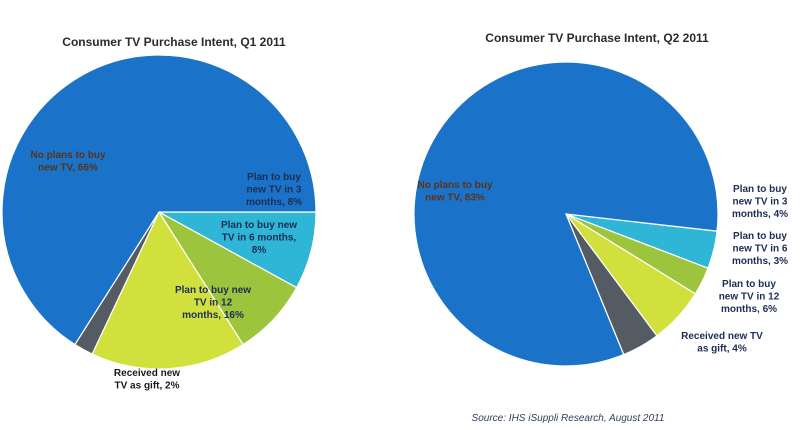 This screenshot has width=800, height=430. Describe the element at coordinates (760, 249) in the screenshot. I see `slice-label-plan-to-buy-new-tv-in-6-months: Plan to buy new TV in 6 months, 3%` at that location.